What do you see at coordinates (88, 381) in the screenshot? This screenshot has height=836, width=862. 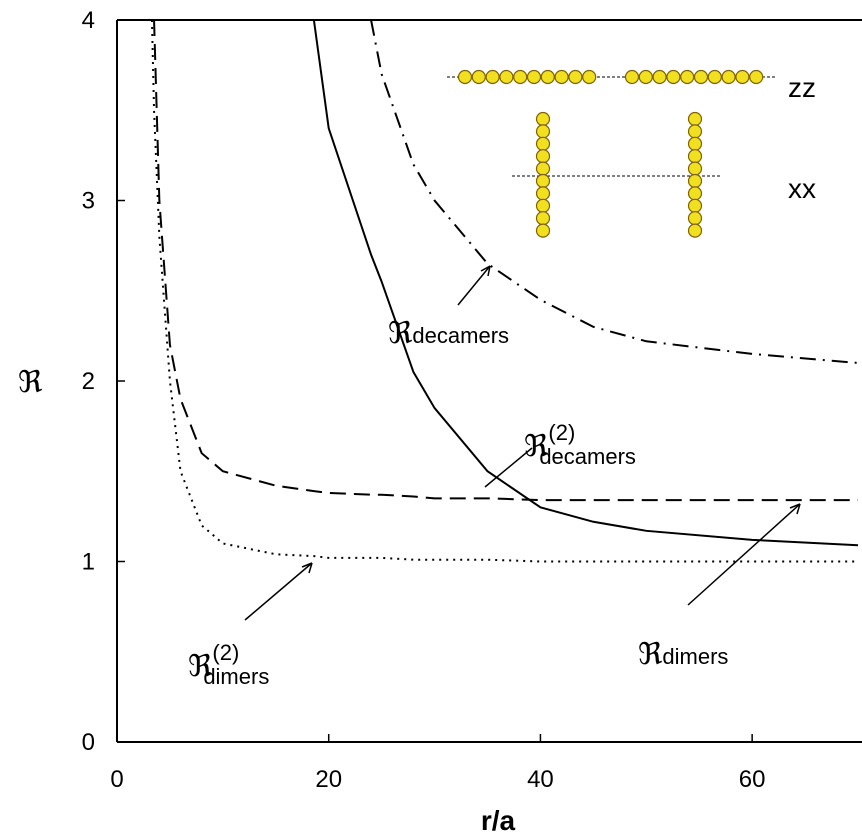 I see `y-tick-label: 2` at bounding box center [88, 381].